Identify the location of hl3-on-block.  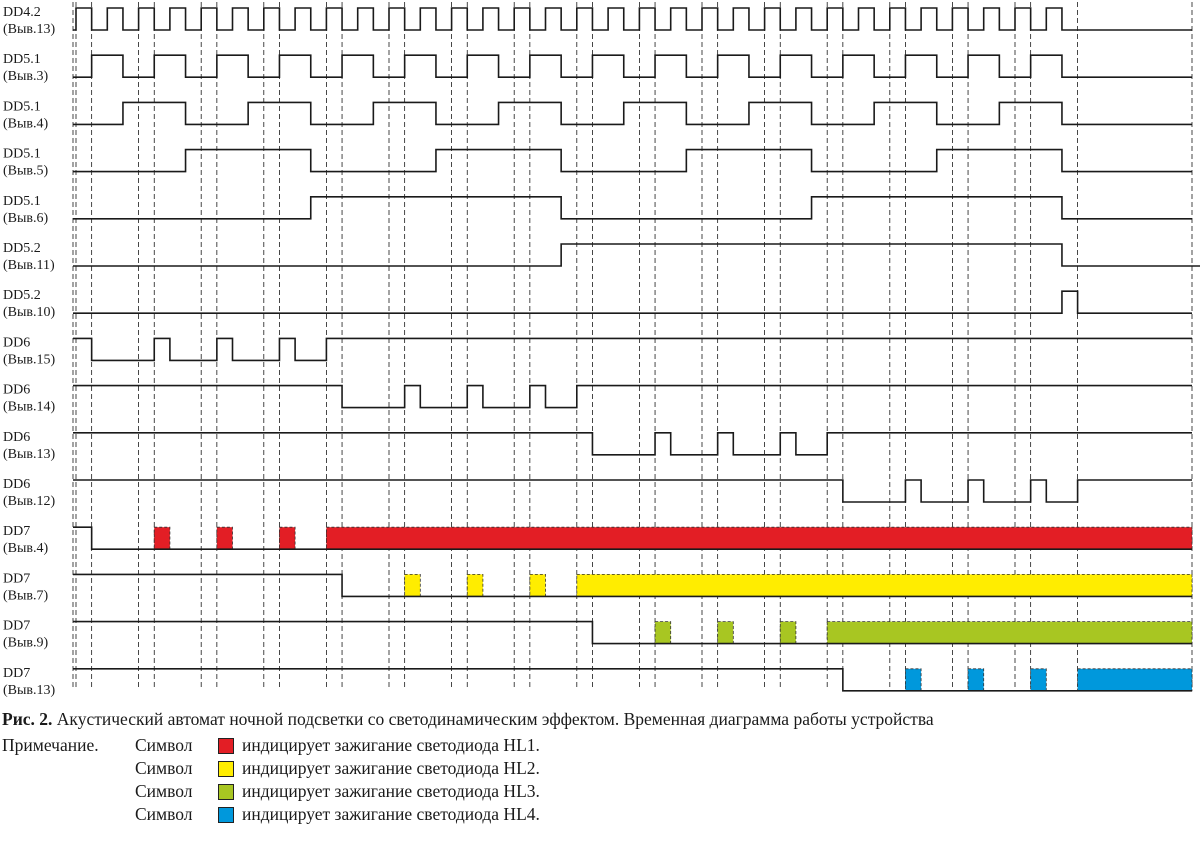
(1009, 632).